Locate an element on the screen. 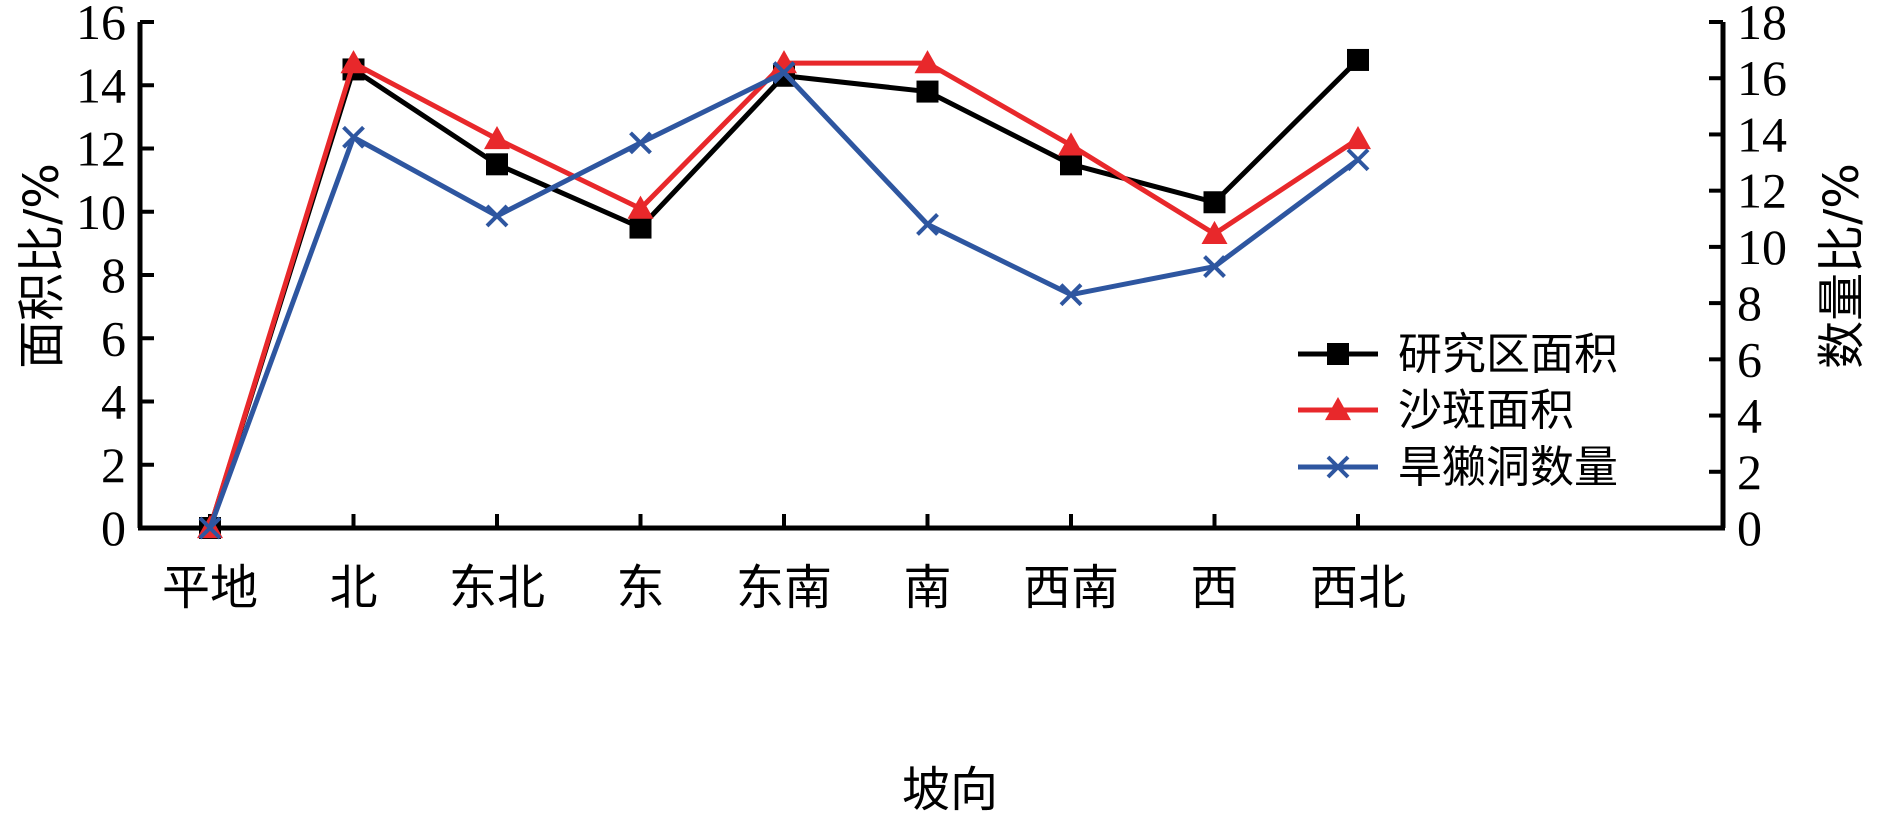 This screenshot has width=1890, height=825. y-right-tick-label: 12 is located at coordinates (1762, 191).